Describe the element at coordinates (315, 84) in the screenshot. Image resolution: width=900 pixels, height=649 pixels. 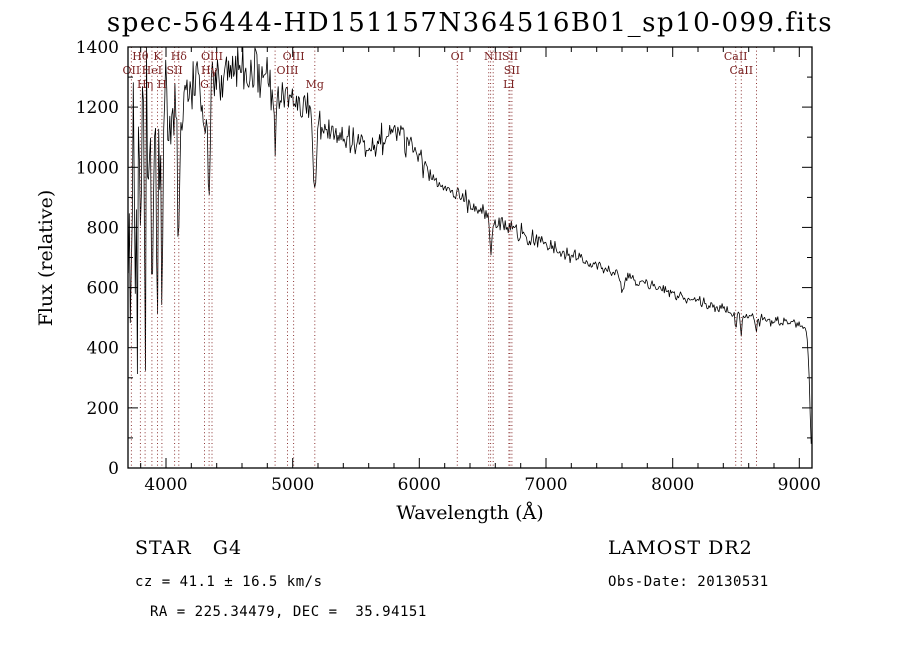
I see `spectral-line-label: Mg` at that location.